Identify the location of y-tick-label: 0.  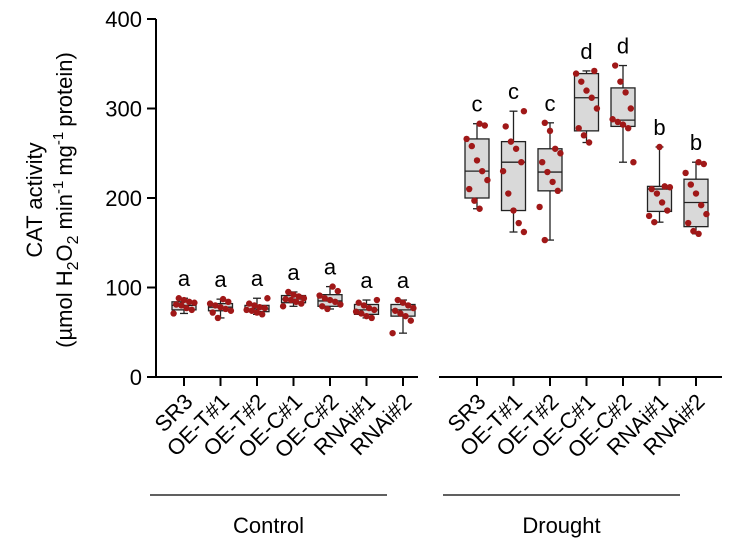
(136, 377).